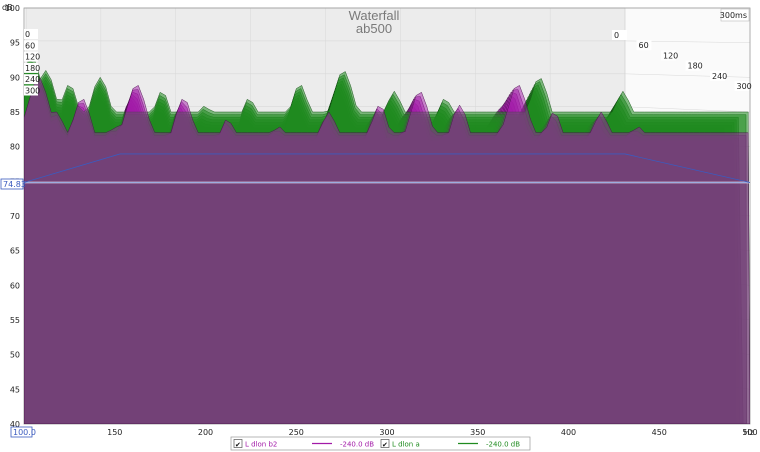 The image size is (760, 452). Describe the element at coordinates (15, 285) in the screenshot. I see `y-tick-label: 60` at that location.